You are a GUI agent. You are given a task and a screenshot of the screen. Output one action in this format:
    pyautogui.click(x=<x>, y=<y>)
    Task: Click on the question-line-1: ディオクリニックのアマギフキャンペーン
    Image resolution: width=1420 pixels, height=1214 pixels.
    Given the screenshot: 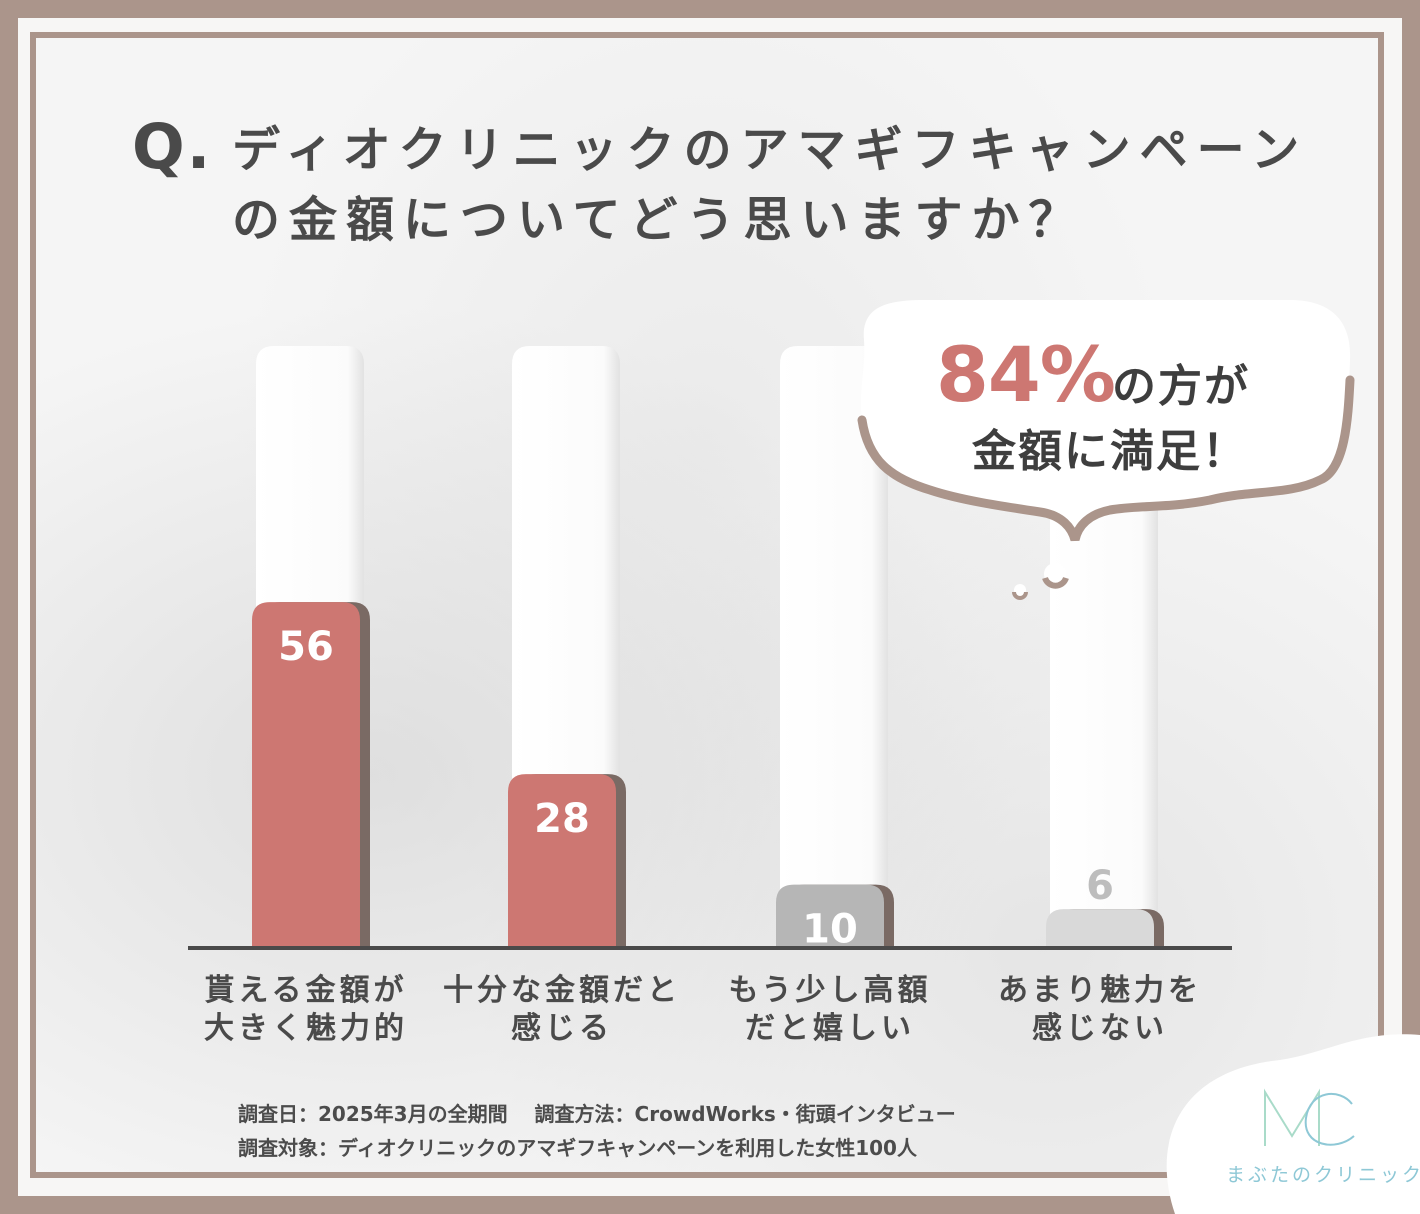 What is the action you would take?
    pyautogui.click(x=770, y=150)
    